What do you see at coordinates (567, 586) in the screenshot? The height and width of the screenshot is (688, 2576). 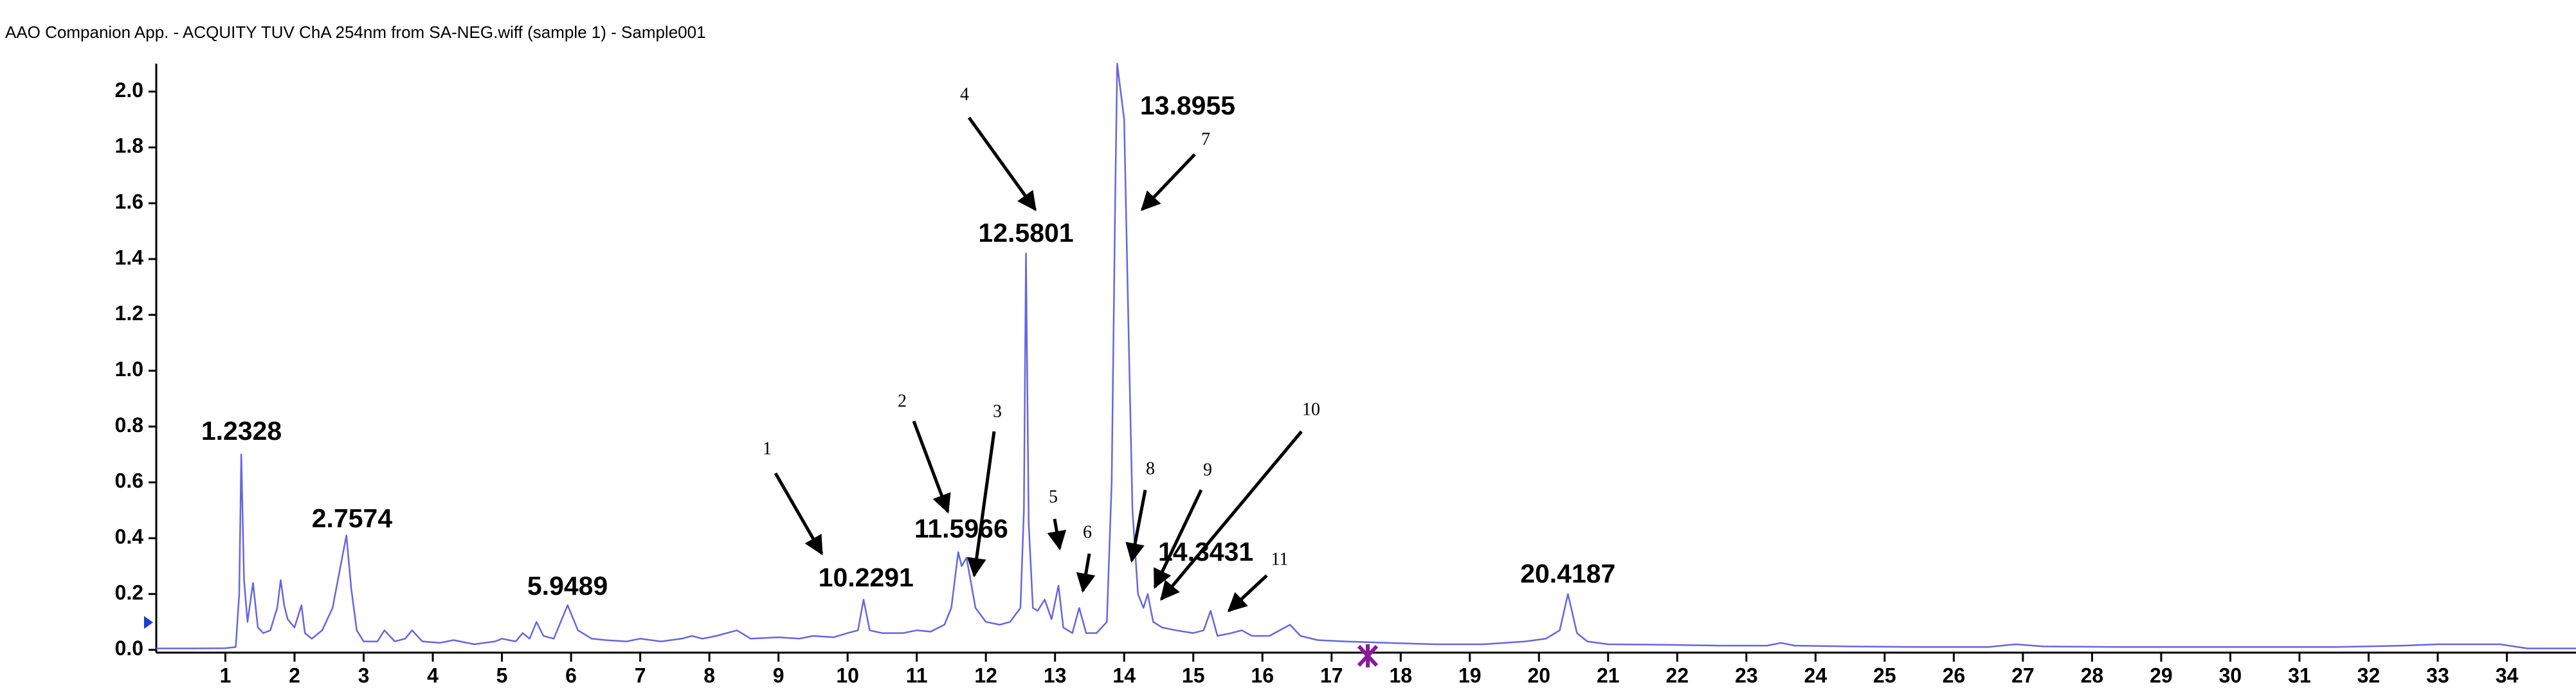 I see `peak-label: 5.9489` at bounding box center [567, 586].